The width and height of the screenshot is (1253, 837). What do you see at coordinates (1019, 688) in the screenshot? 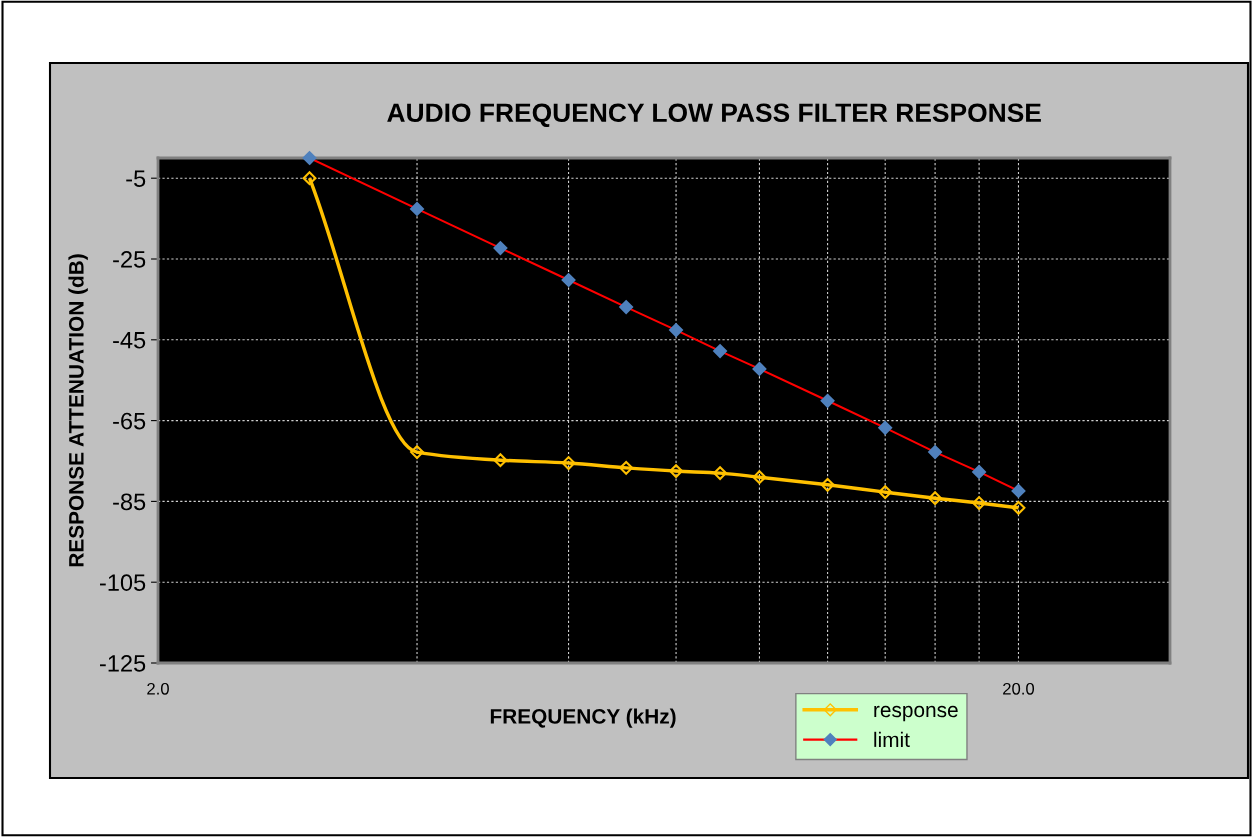
I see `x-tick-label: 20.0` at bounding box center [1019, 688].